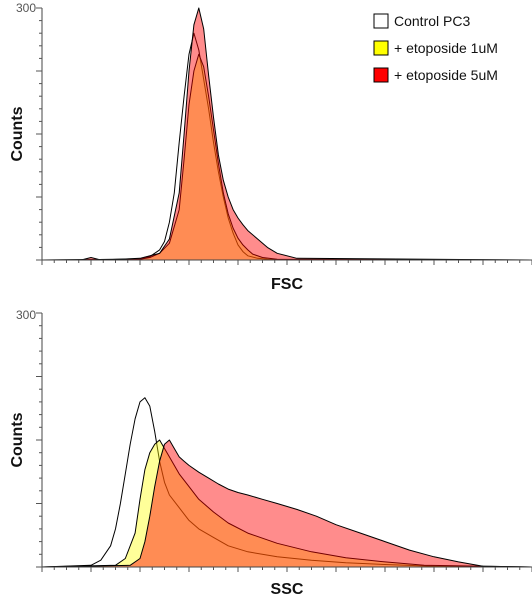 The height and width of the screenshot is (598, 532). What do you see at coordinates (286, 569) in the screenshot?
I see `ssc-x-ticks` at bounding box center [286, 569].